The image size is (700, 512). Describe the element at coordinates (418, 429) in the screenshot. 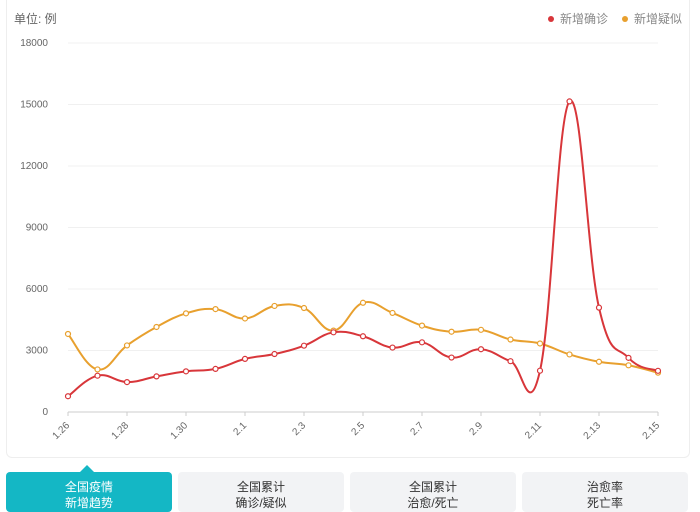

I see `x-tick-label: 2.7` at that location.